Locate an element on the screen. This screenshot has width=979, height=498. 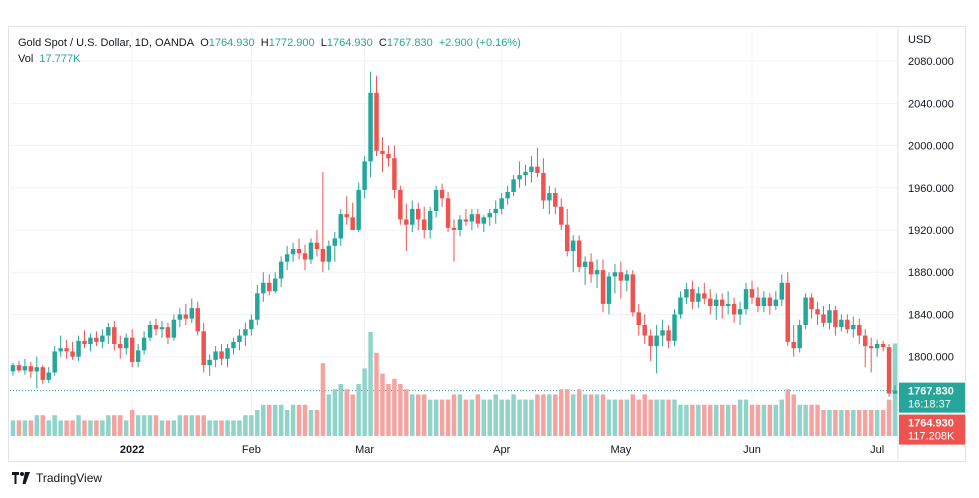
symbol-title: Gold Spot / U.S. Dollar, 1D, OANDA is located at coordinates (106, 43).